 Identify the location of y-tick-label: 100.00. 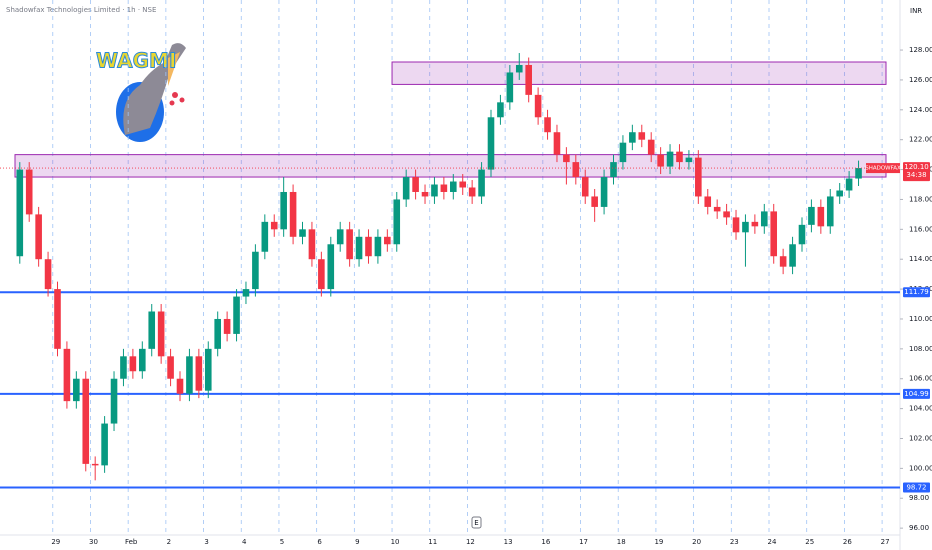
(920, 468).